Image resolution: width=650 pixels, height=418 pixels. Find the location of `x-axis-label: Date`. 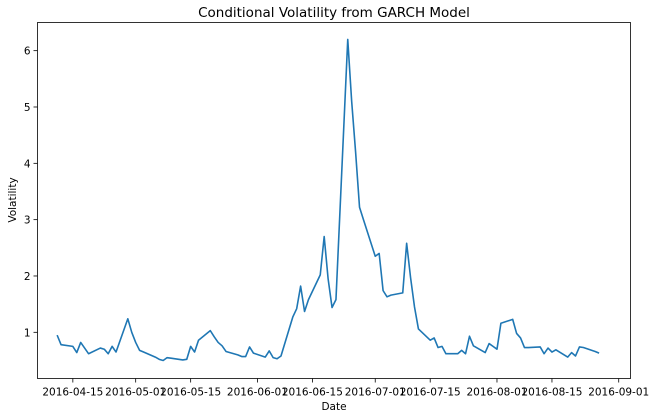

x-axis-label: Date is located at coordinates (333, 407).